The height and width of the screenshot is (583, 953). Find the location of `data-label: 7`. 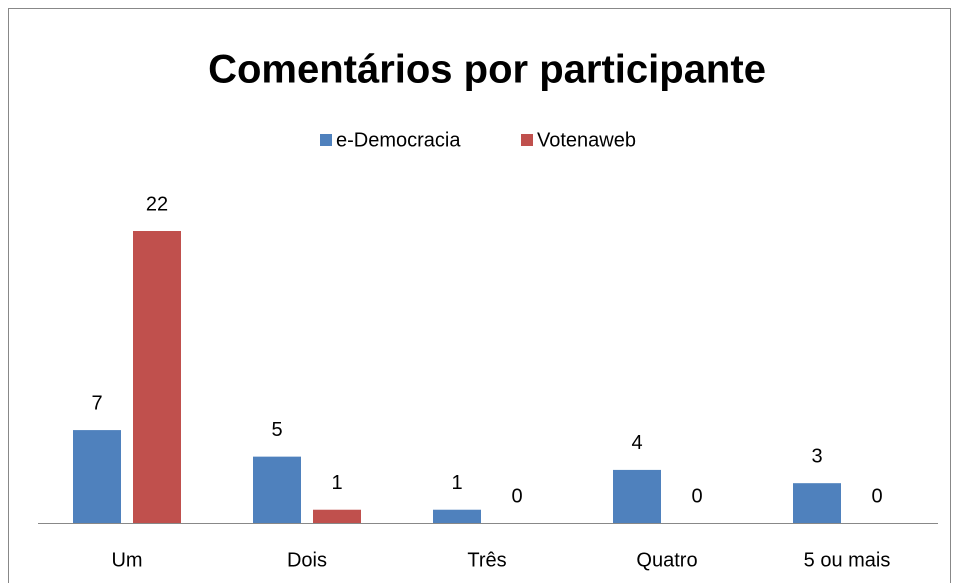

data-label: 7 is located at coordinates (96, 403).